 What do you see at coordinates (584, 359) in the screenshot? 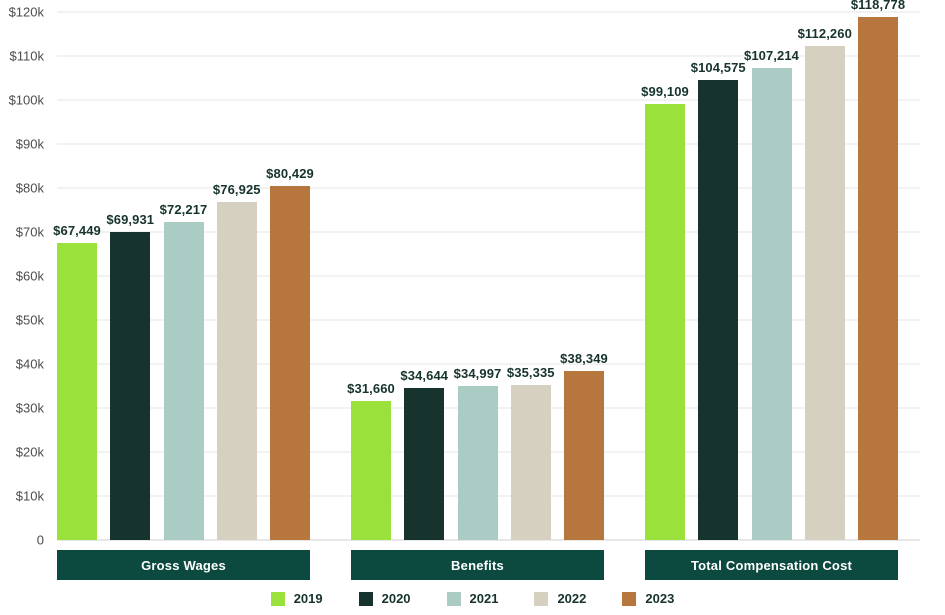
I see `bar-value-label: $38,349` at bounding box center [584, 359].